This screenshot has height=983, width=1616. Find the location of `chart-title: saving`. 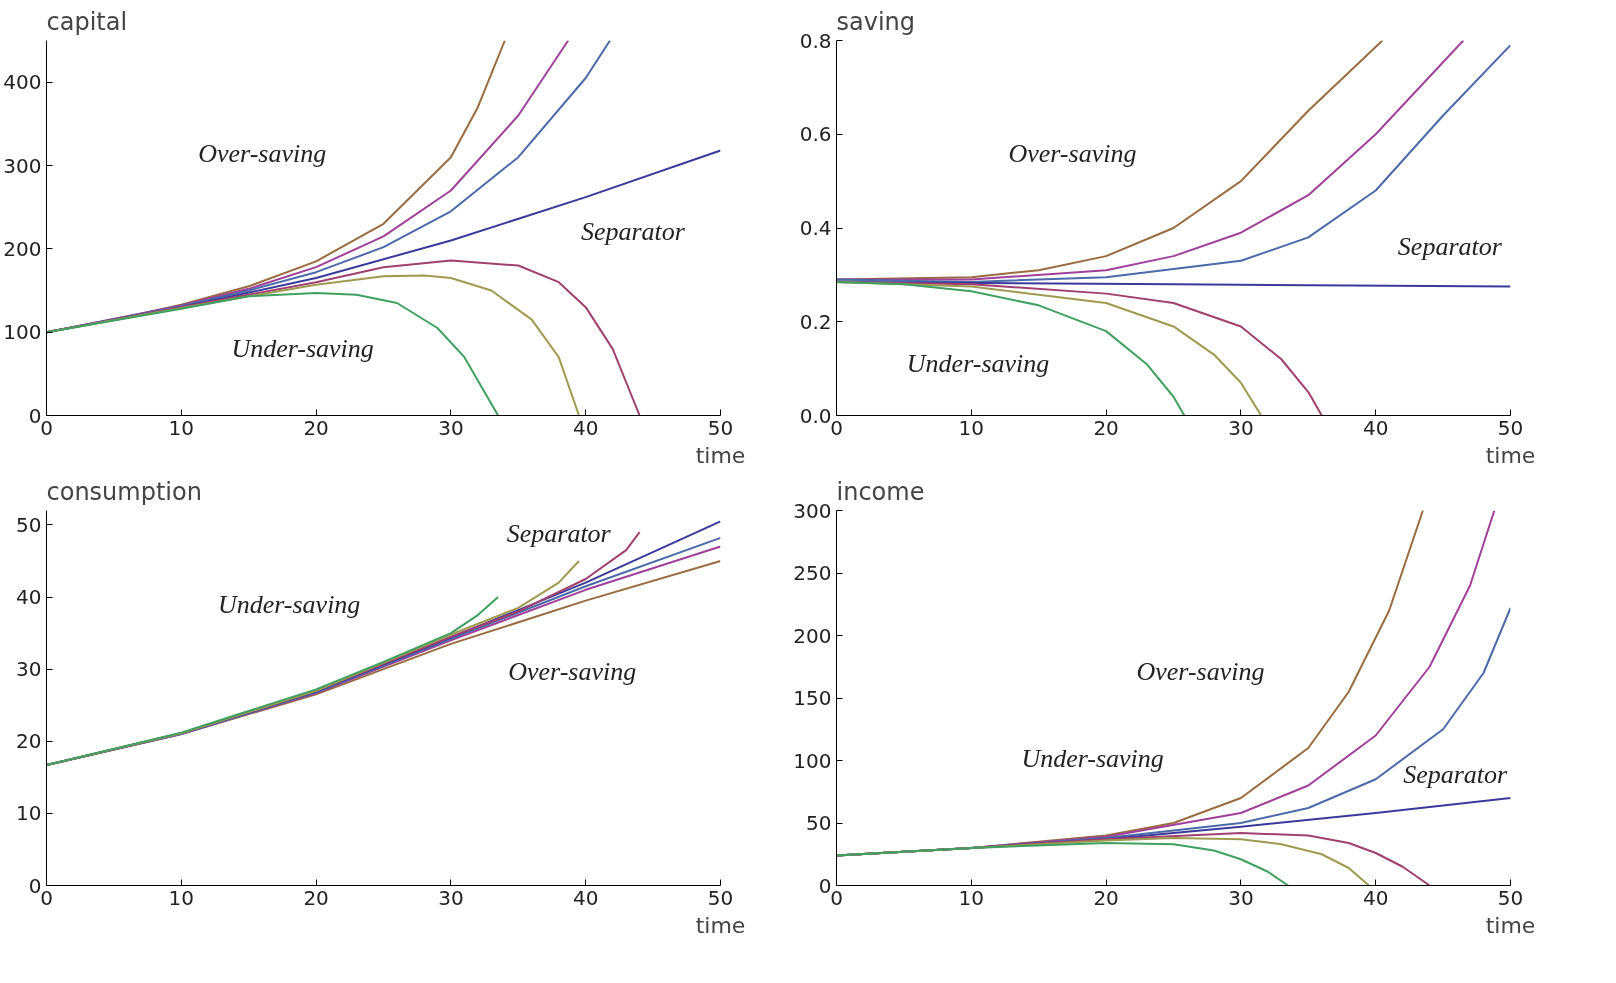

chart-title: saving is located at coordinates (876, 21).